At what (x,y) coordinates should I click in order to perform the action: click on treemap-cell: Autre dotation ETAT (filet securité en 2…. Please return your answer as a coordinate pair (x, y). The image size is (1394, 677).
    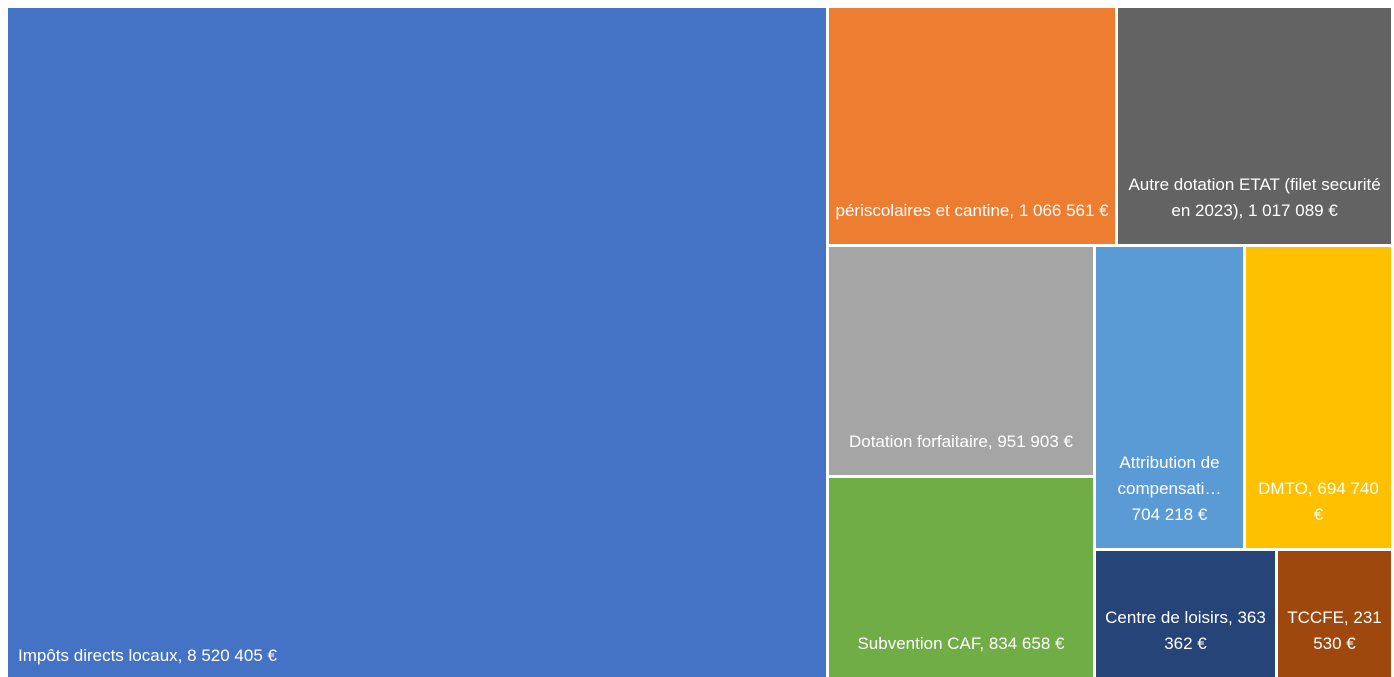
    Looking at the image, I should click on (1254, 126).